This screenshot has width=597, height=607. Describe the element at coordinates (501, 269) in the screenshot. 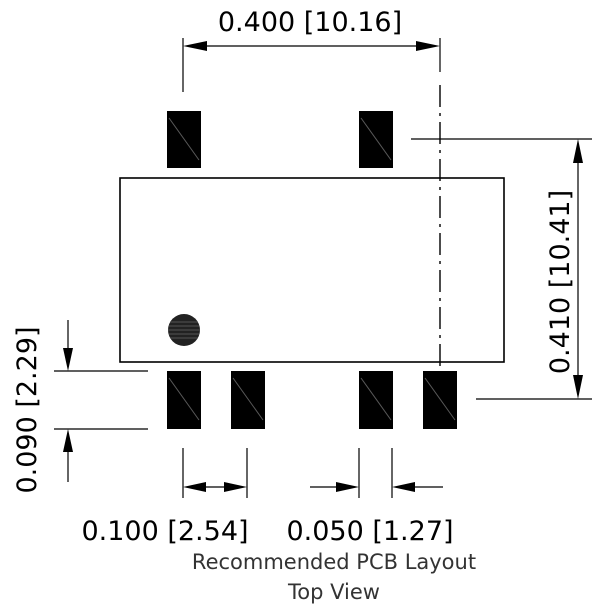

I see `dim-row-span` at that location.